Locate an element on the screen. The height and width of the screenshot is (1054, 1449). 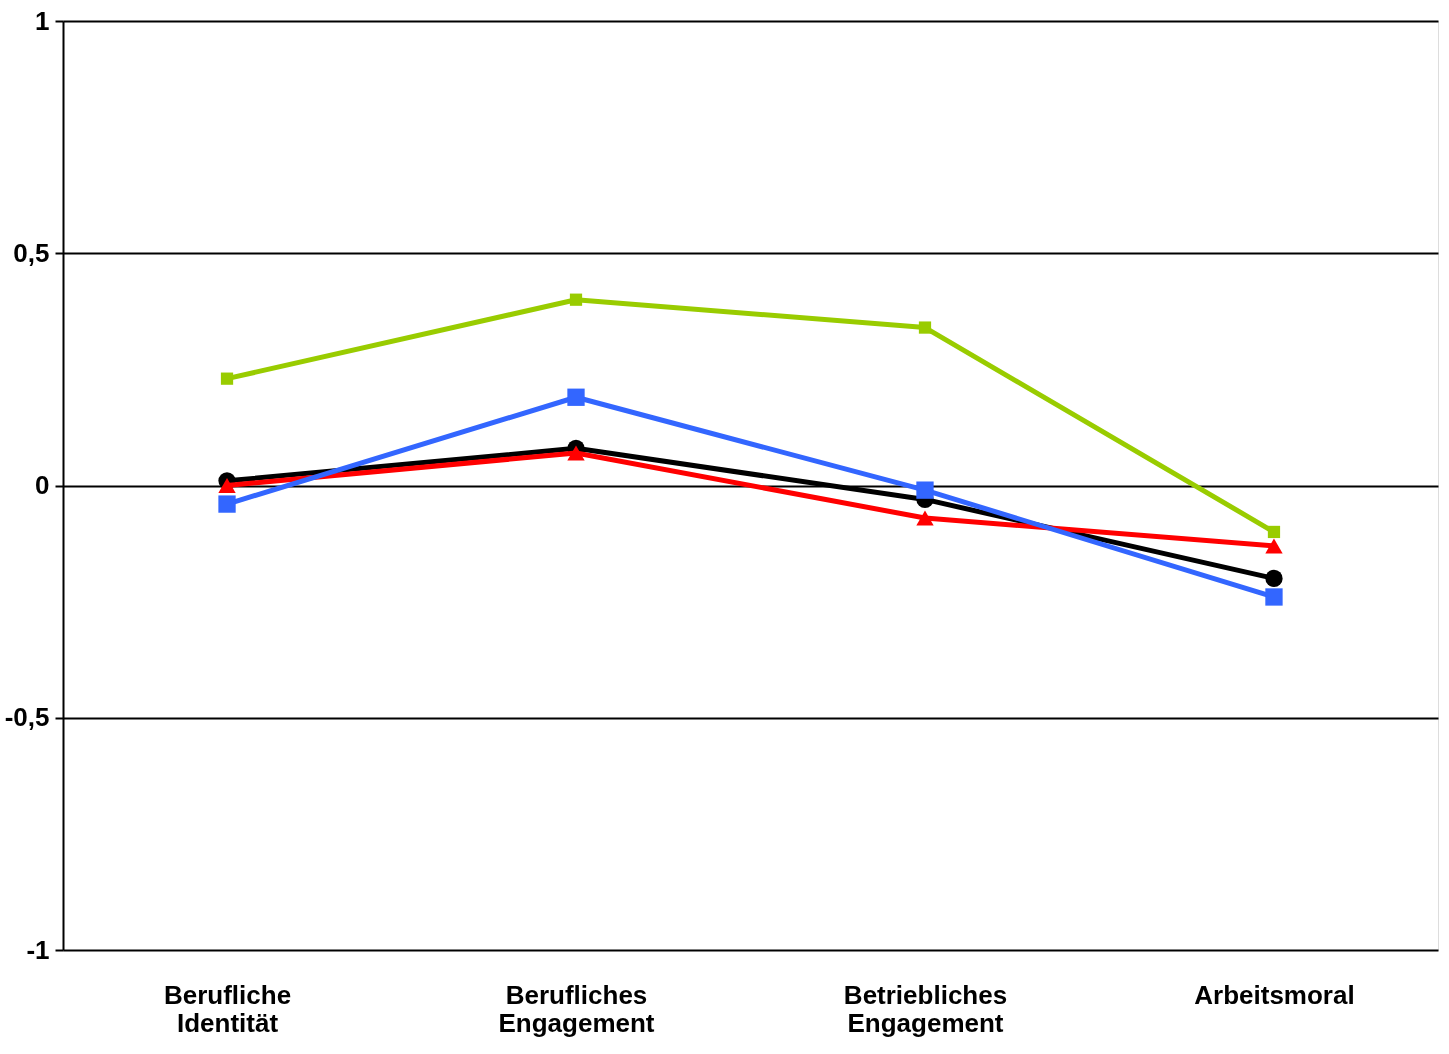
x-tick-label: Arbeitsmoral is located at coordinates (1274, 994).